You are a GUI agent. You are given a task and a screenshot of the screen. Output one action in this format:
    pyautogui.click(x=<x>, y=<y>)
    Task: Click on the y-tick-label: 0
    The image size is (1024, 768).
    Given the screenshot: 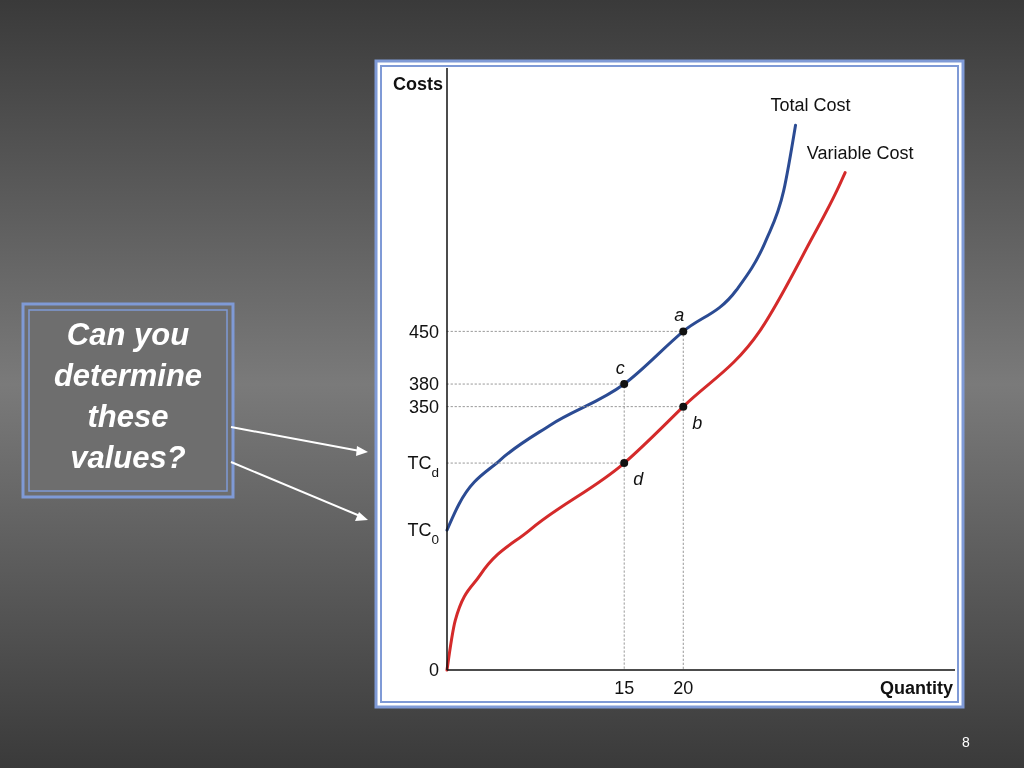 What is the action you would take?
    pyautogui.click(x=433, y=670)
    